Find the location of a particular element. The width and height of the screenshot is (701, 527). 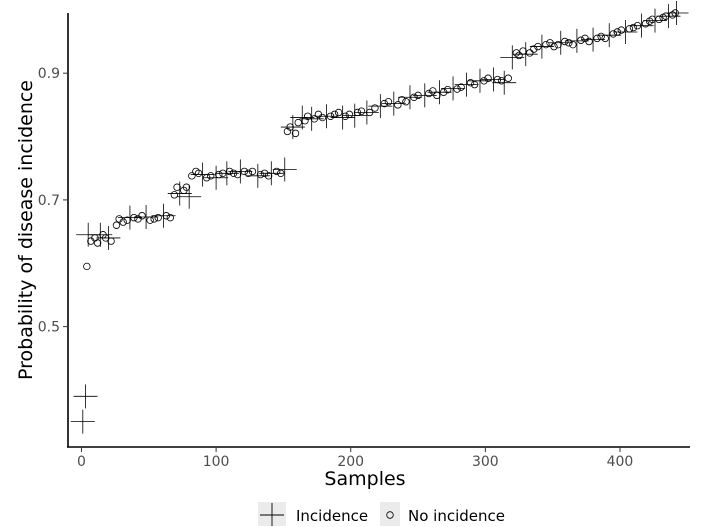

x-axis-title: Samples is located at coordinates (364, 479).